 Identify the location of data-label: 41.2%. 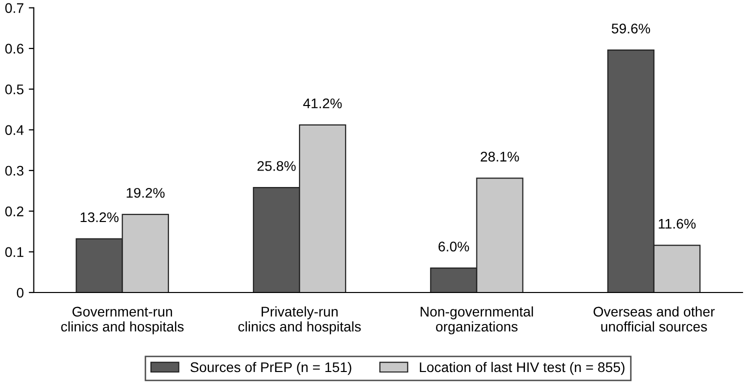
(322, 103).